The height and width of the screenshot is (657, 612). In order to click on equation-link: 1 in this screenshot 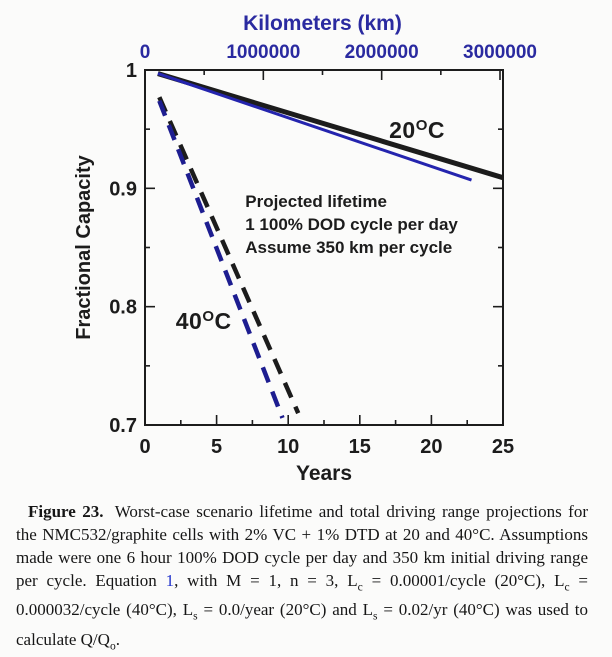, I will do `click(170, 580)`.